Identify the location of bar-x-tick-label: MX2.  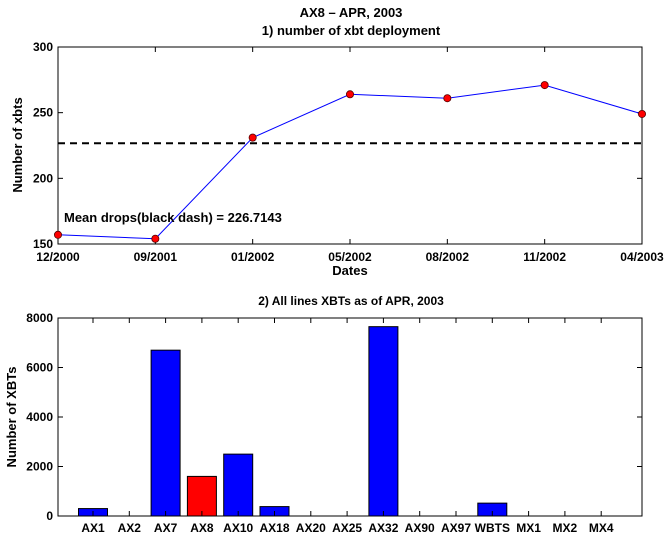
(565, 528).